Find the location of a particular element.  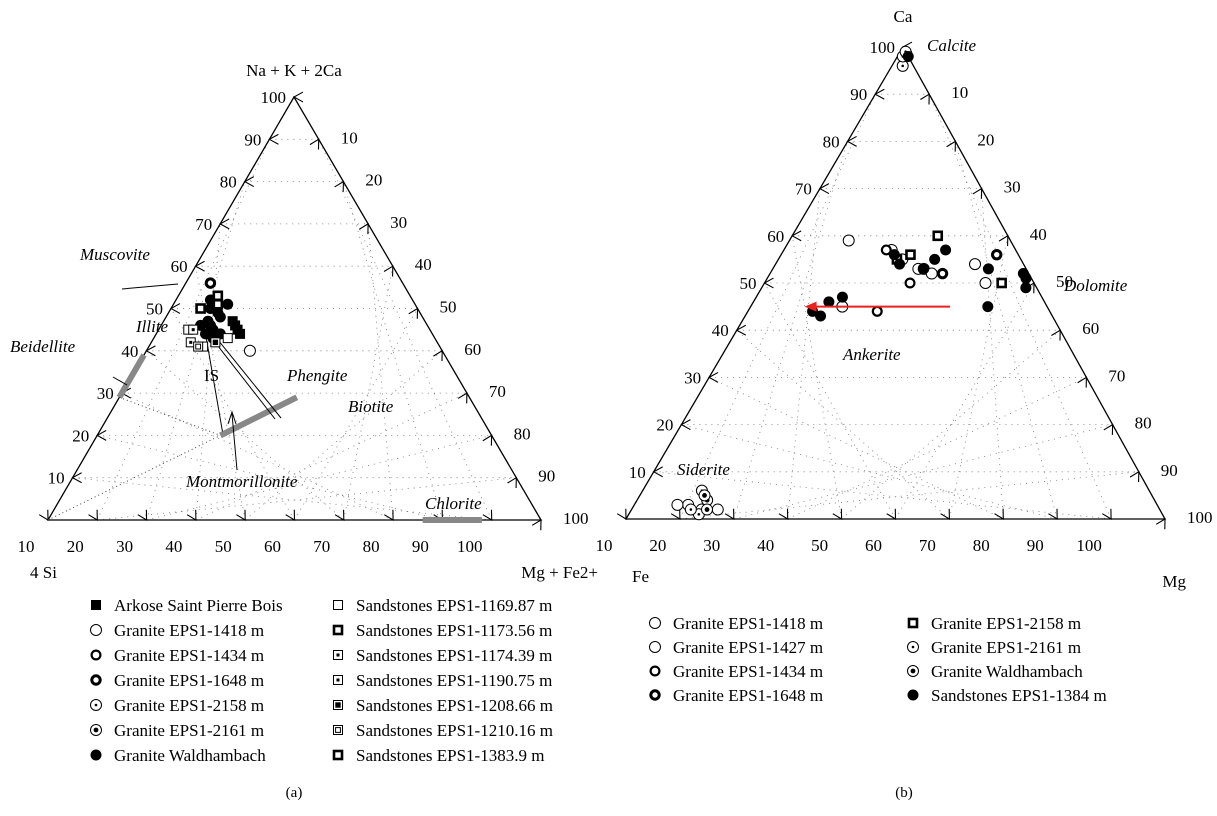

right-tick-label: 30 is located at coordinates (1012, 187).